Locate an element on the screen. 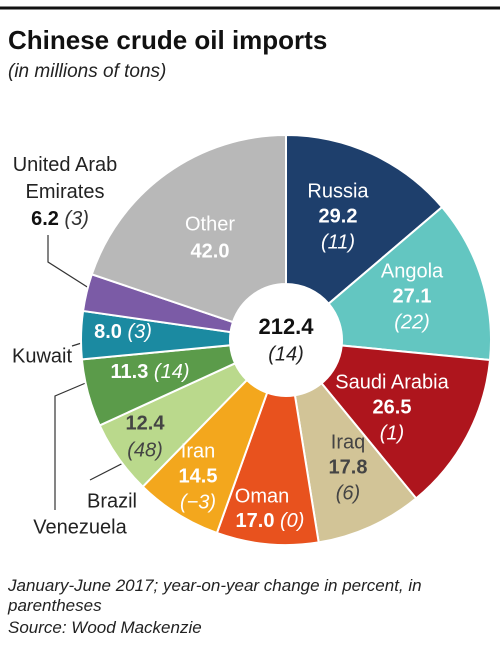 This screenshot has height=662, width=500. change-label: (48) is located at coordinates (145, 450).